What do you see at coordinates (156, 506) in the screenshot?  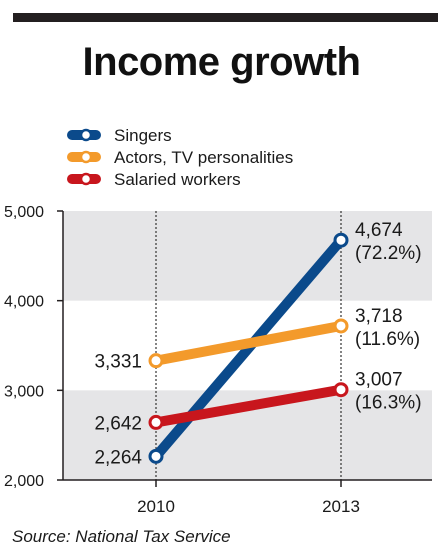 I see `x-tick-label: 2010` at bounding box center [156, 506].